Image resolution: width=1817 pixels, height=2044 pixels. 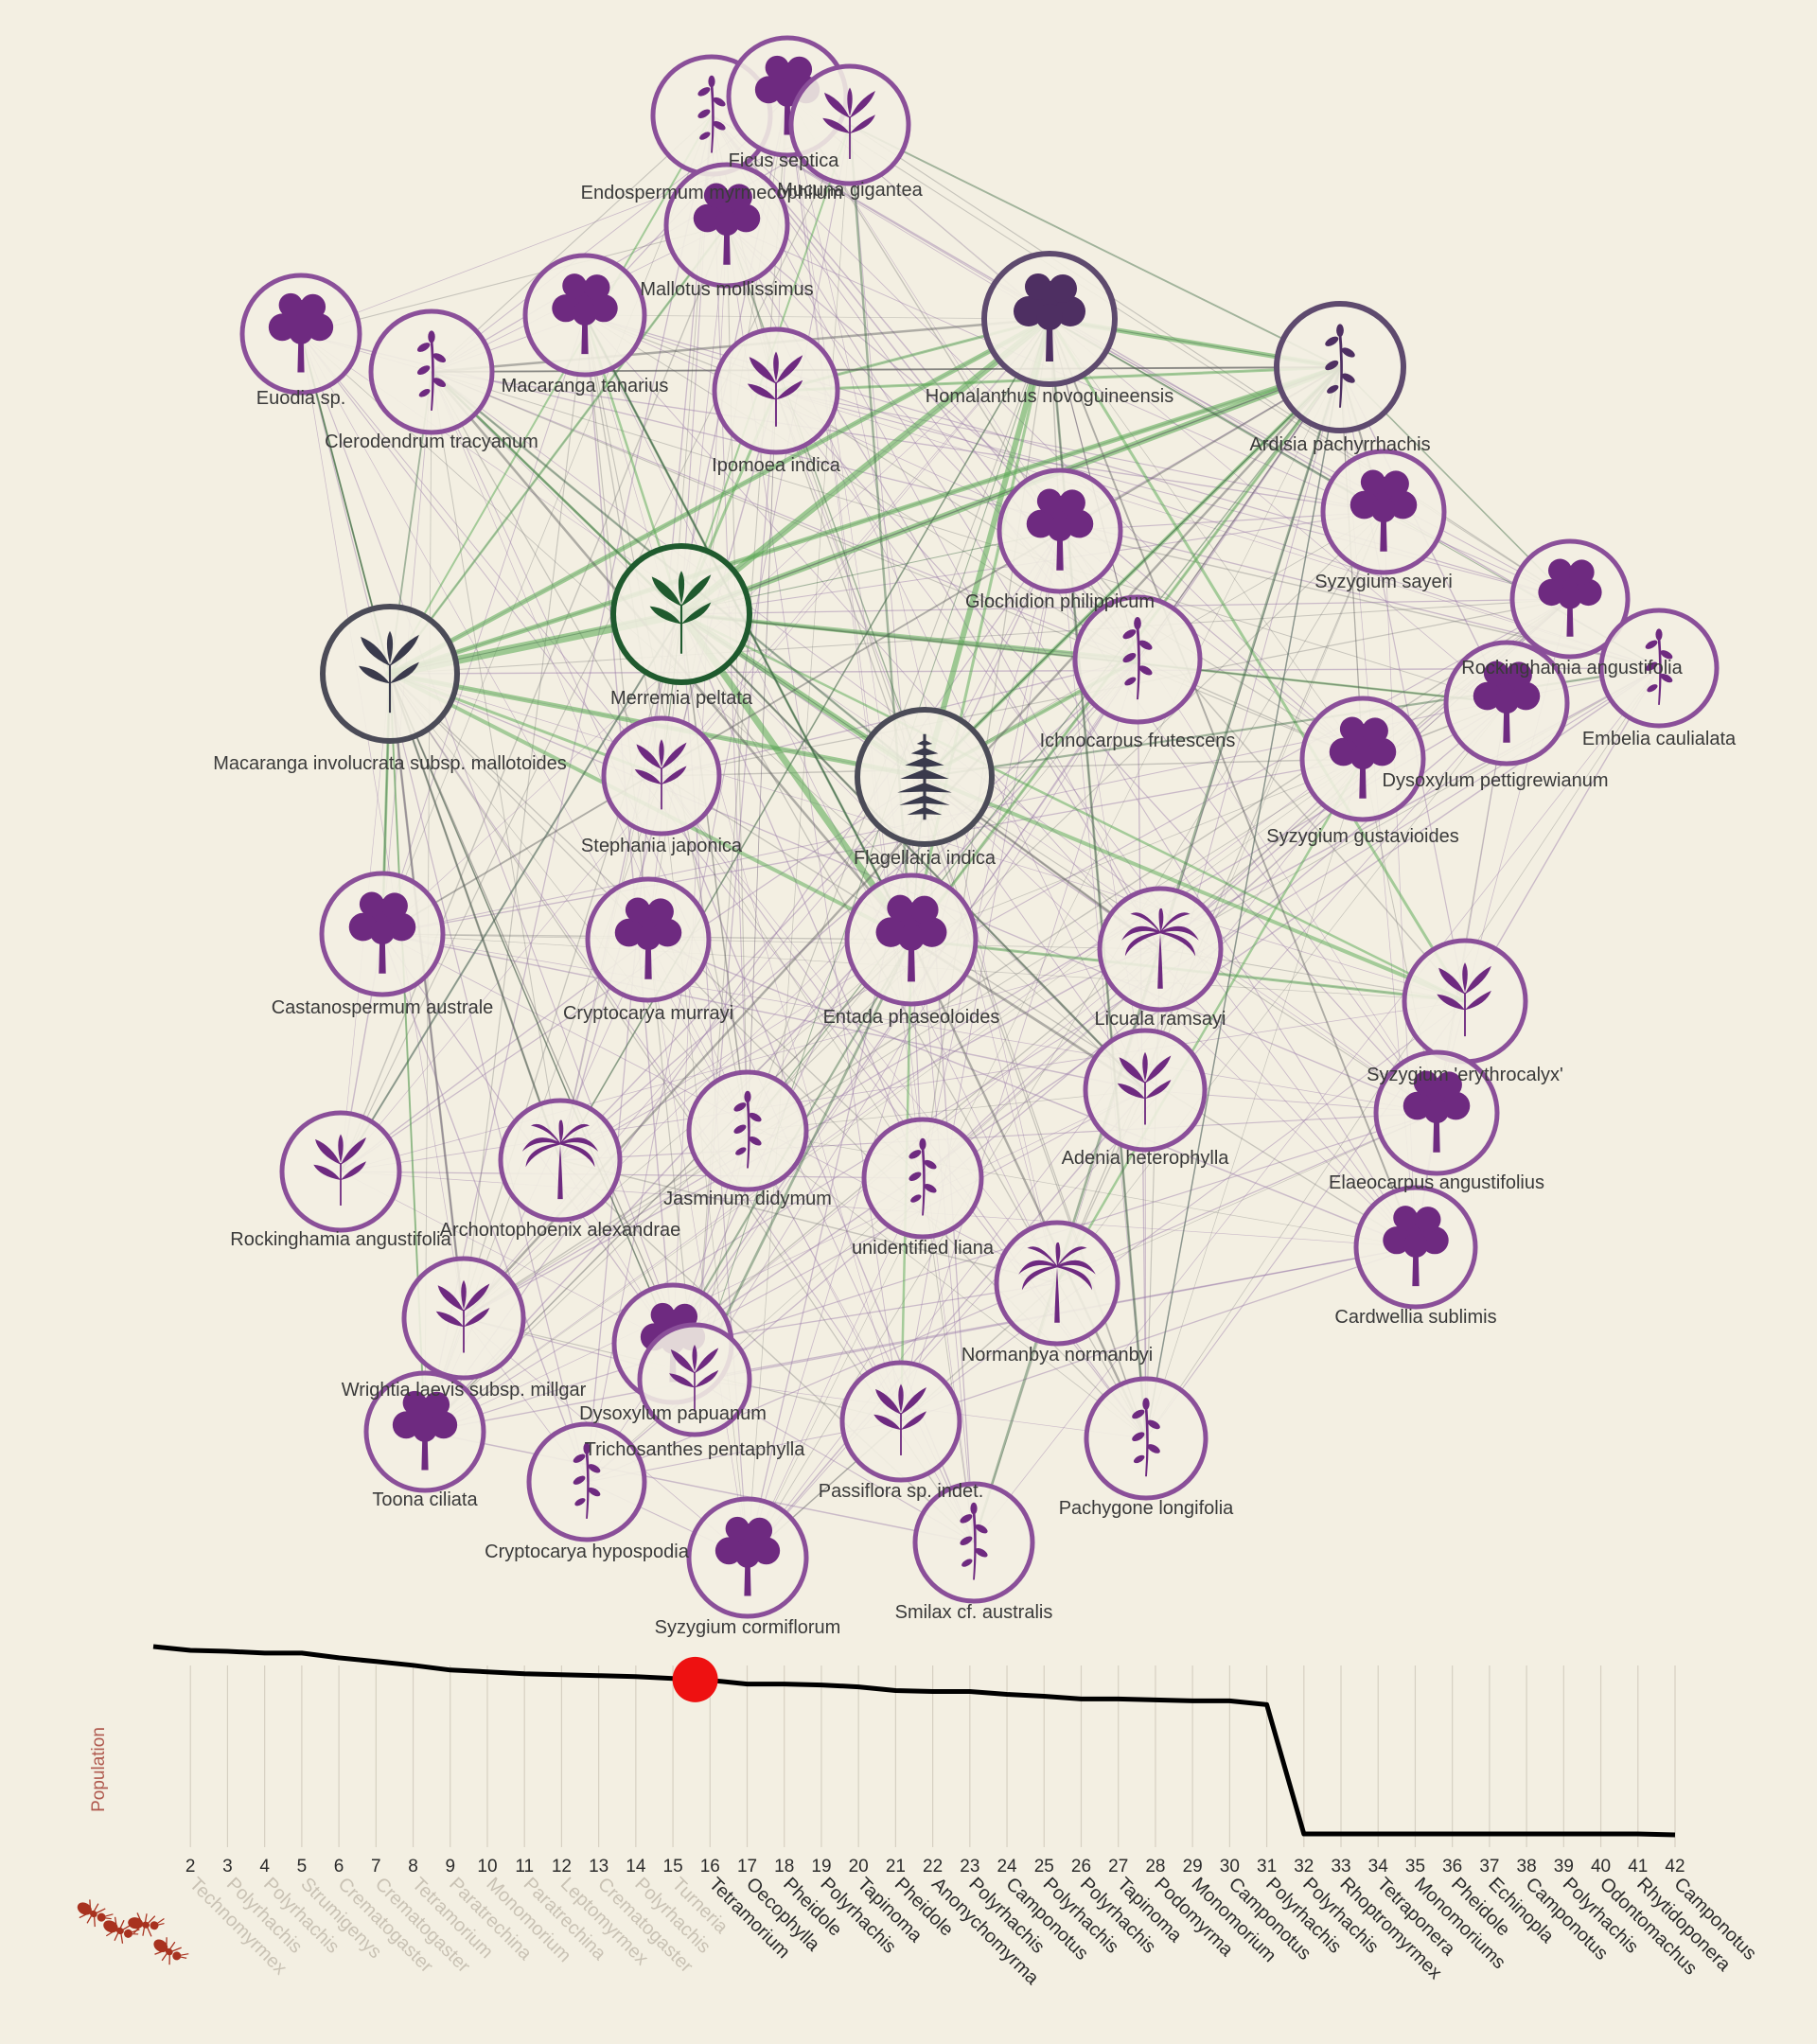 I want to click on plant-node-cryptocarya-murrayi, so click(x=648, y=939).